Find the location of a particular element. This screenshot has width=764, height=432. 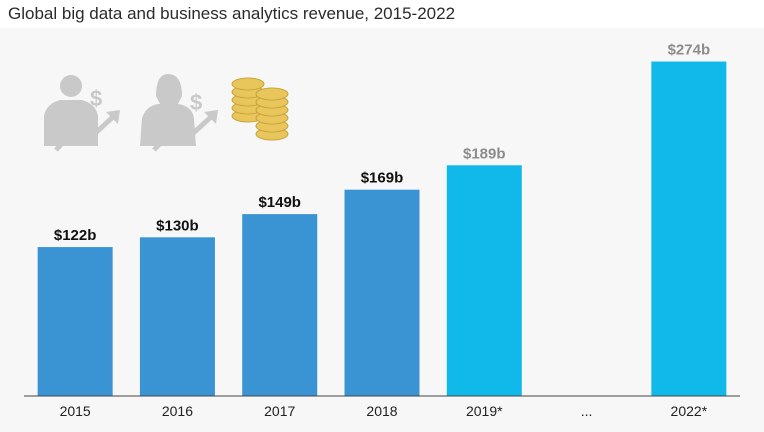

value-label: $169b is located at coordinates (382, 178).